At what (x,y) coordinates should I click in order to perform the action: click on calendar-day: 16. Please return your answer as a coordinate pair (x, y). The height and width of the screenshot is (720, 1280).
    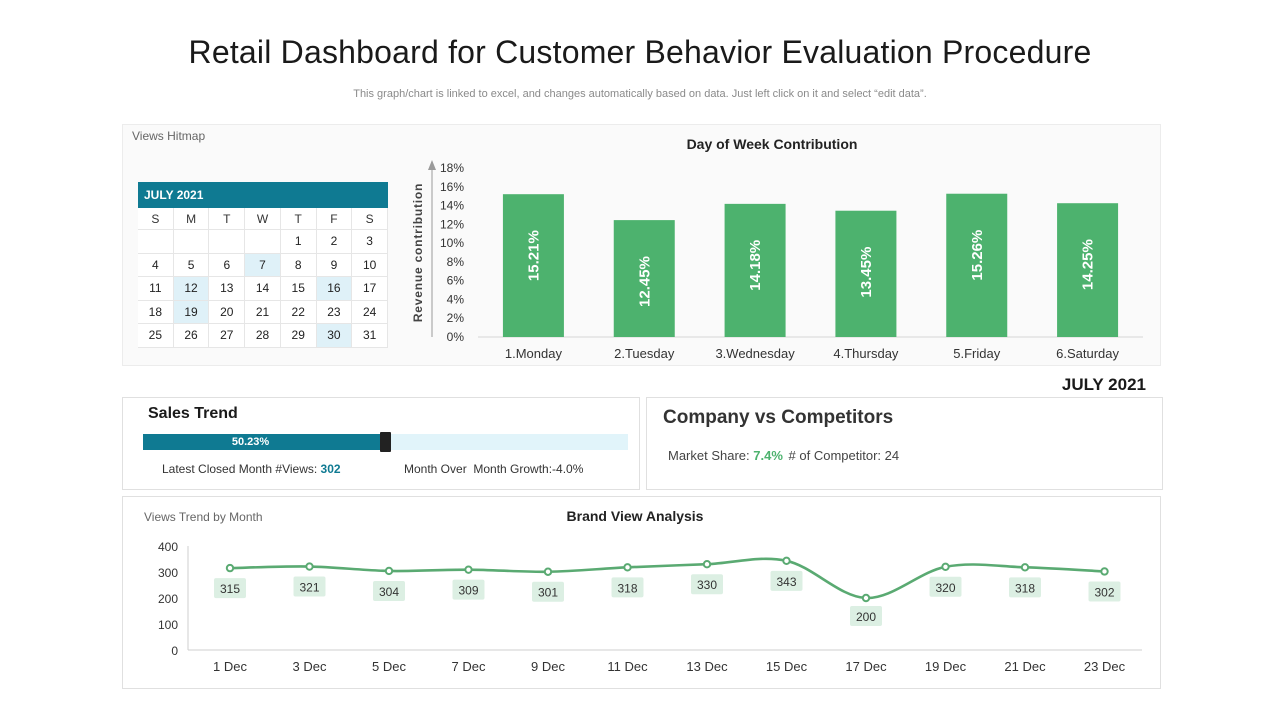
    Looking at the image, I should click on (334, 289).